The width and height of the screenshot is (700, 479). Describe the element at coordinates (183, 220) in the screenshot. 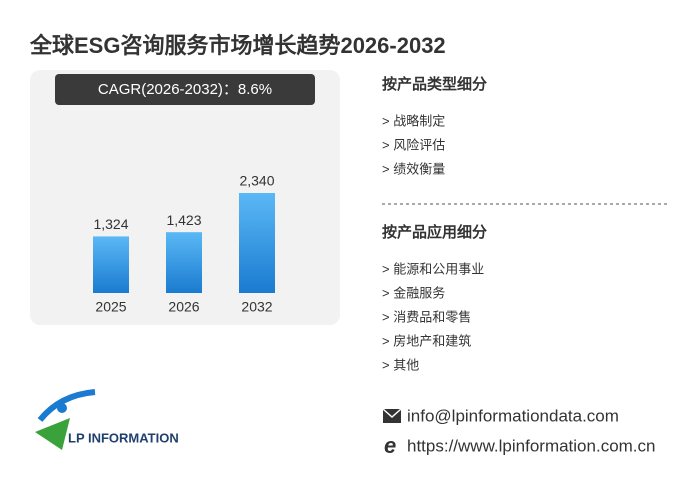

I see `value-label: 1,423` at that location.